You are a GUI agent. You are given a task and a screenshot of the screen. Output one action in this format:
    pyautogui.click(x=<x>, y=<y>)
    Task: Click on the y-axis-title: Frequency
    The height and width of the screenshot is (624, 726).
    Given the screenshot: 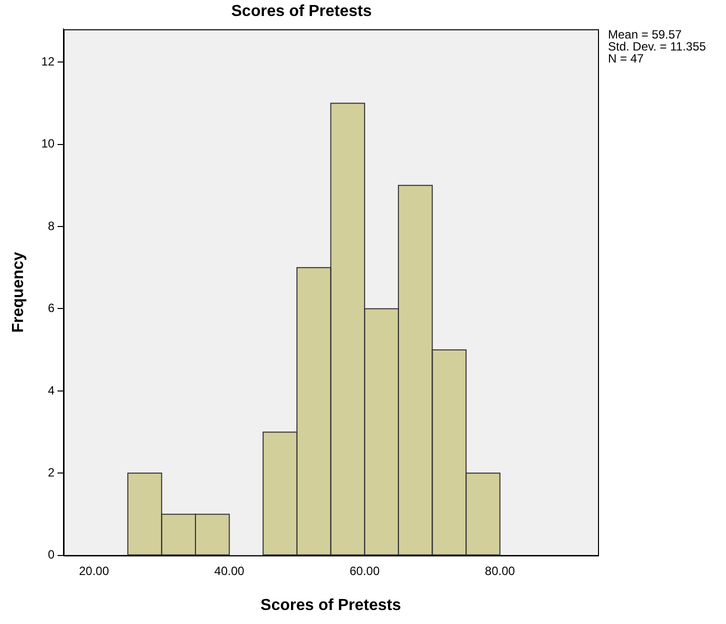 What is the action you would take?
    pyautogui.click(x=19, y=292)
    